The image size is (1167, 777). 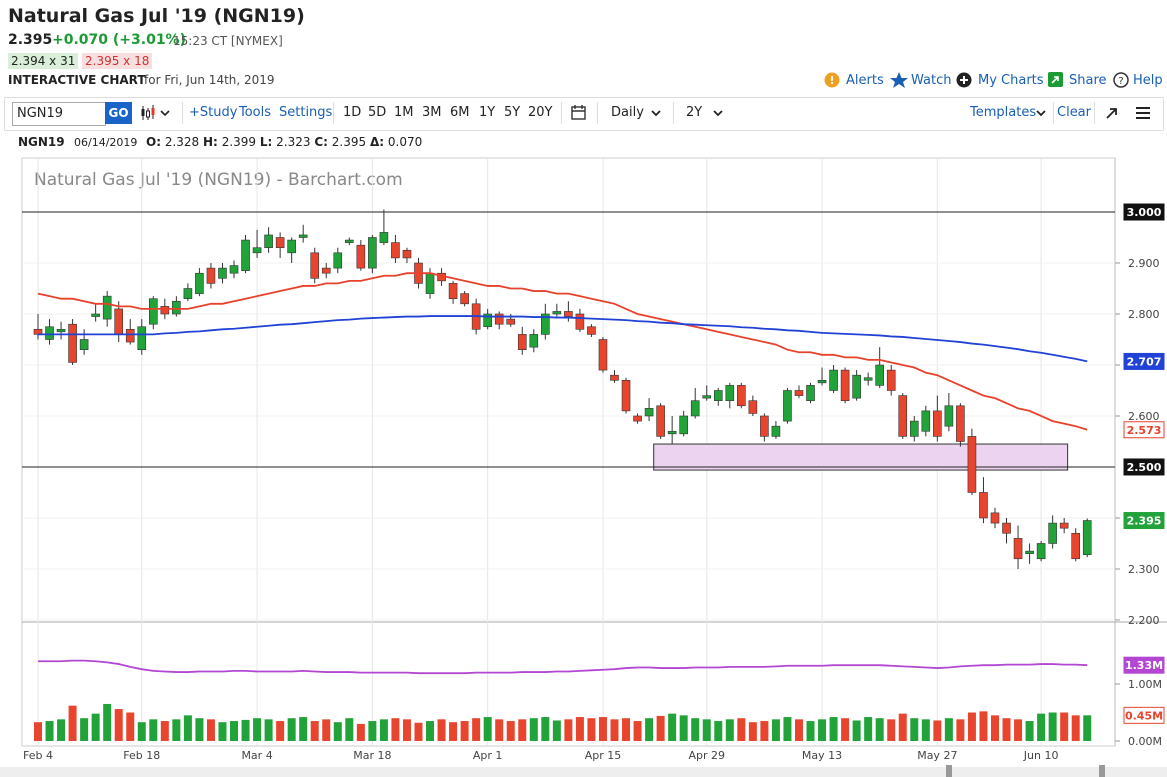 What do you see at coordinates (627, 112) in the screenshot?
I see `interval-select: Daily` at bounding box center [627, 112].